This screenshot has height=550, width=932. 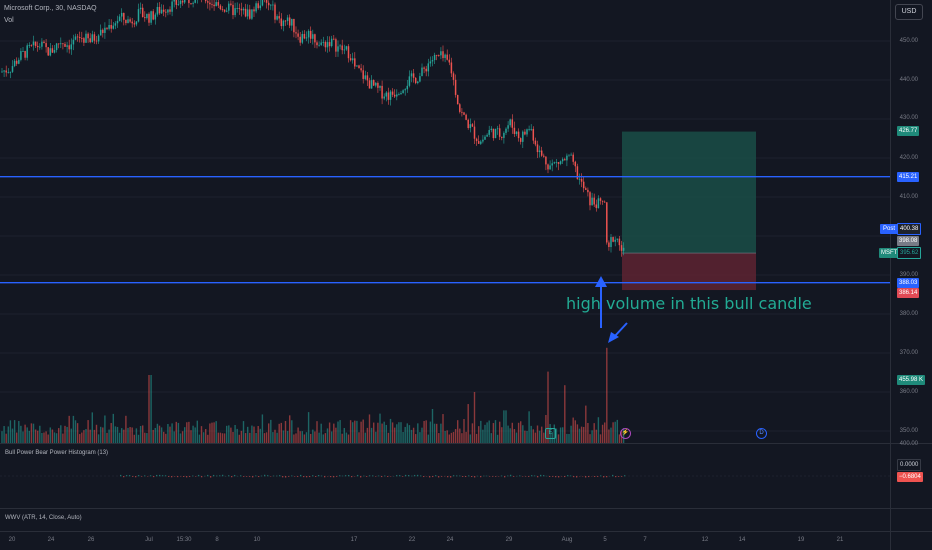 I want to click on split-marker: ⚡, so click(x=625, y=433).